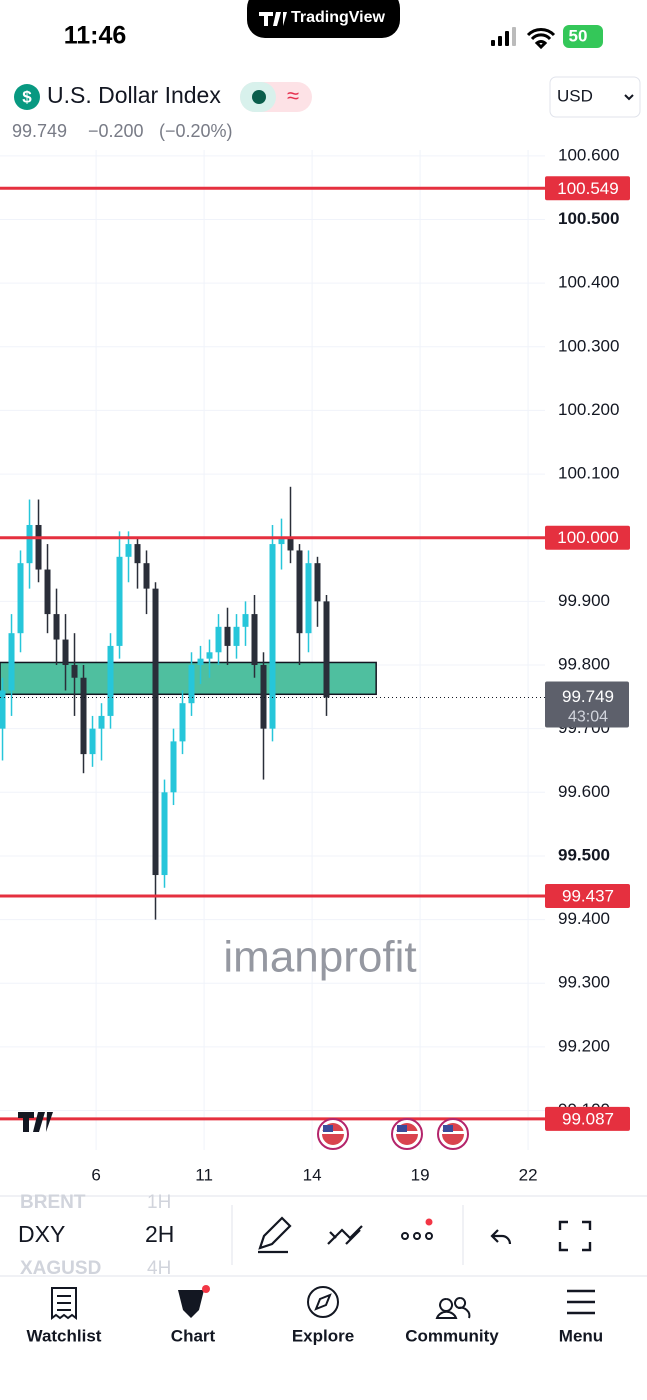 This screenshot has height=1400, width=647. What do you see at coordinates (319, 957) in the screenshot?
I see `watermark: imanprofit` at bounding box center [319, 957].